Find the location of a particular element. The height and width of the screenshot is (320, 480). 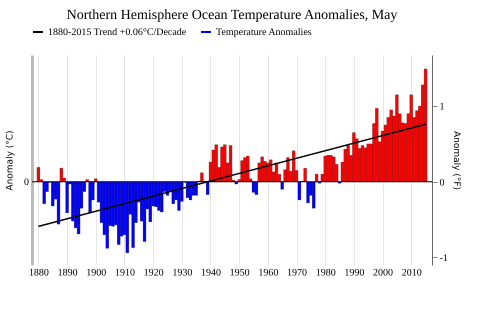

x-tick-label: 1910 is located at coordinates (124, 273).